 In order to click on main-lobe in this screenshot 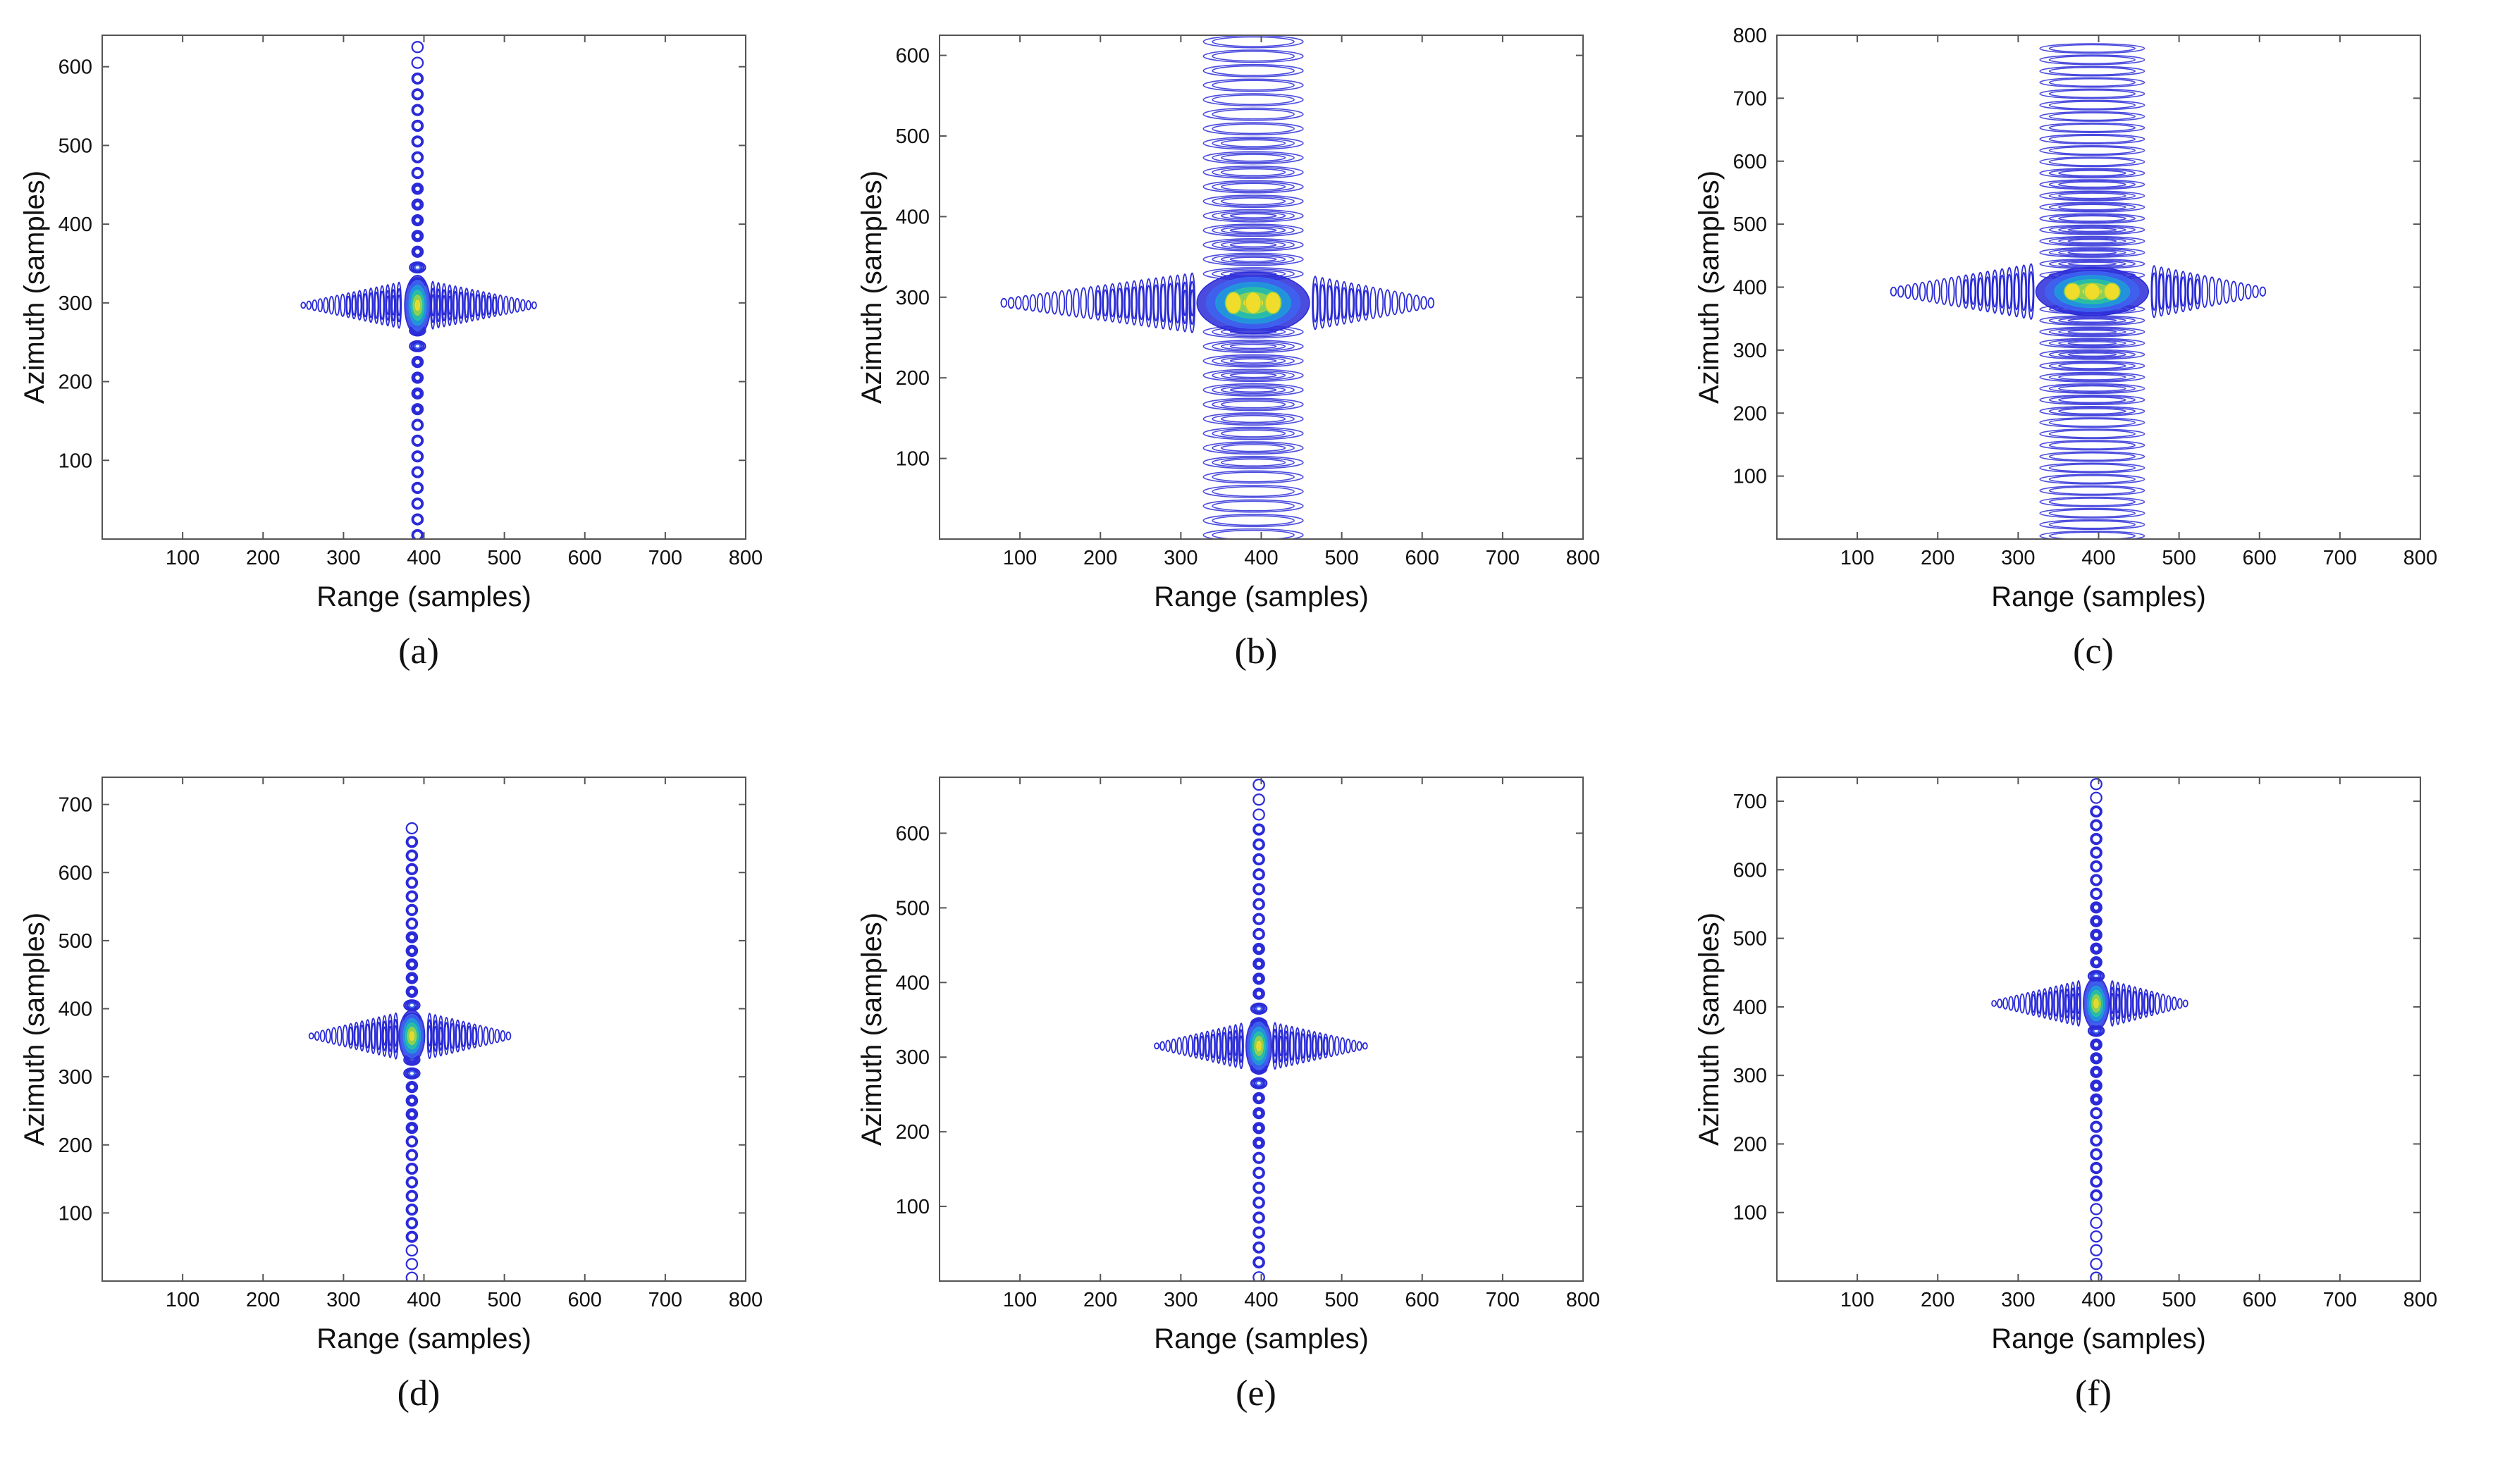, I will do `click(418, 305)`.